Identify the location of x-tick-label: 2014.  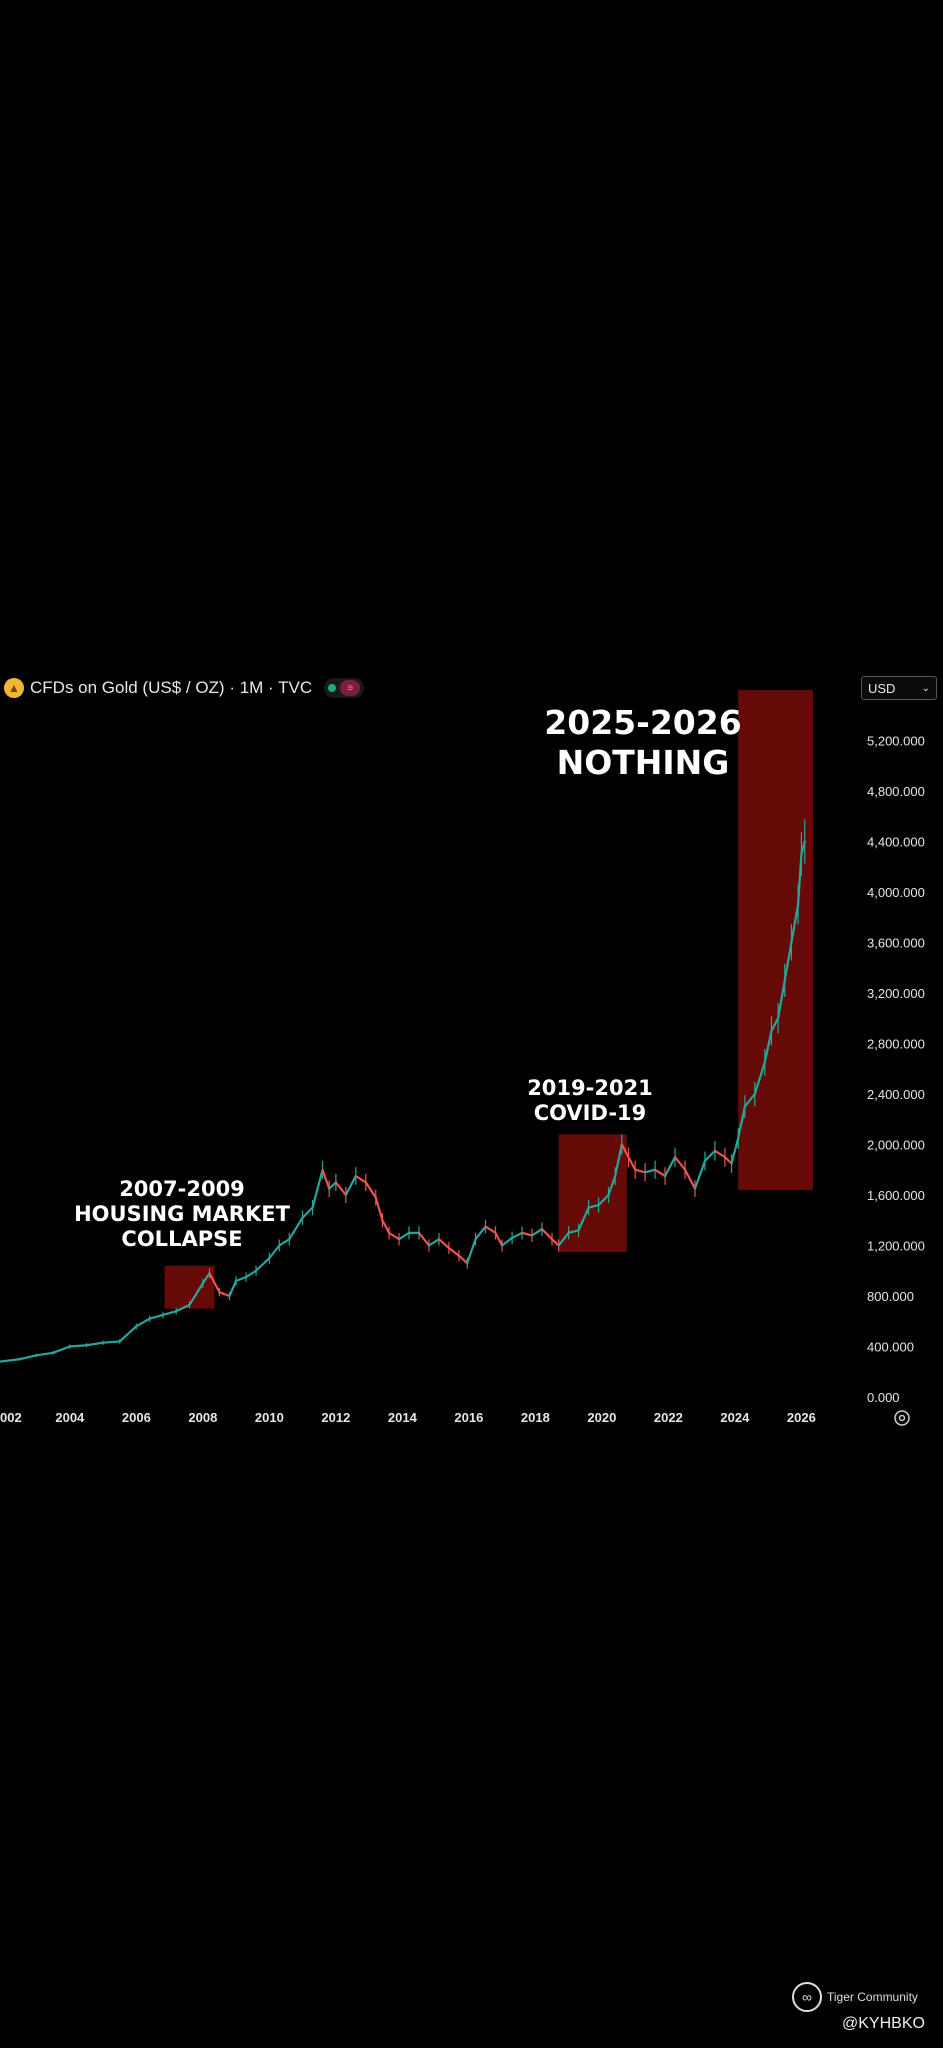
(403, 1417).